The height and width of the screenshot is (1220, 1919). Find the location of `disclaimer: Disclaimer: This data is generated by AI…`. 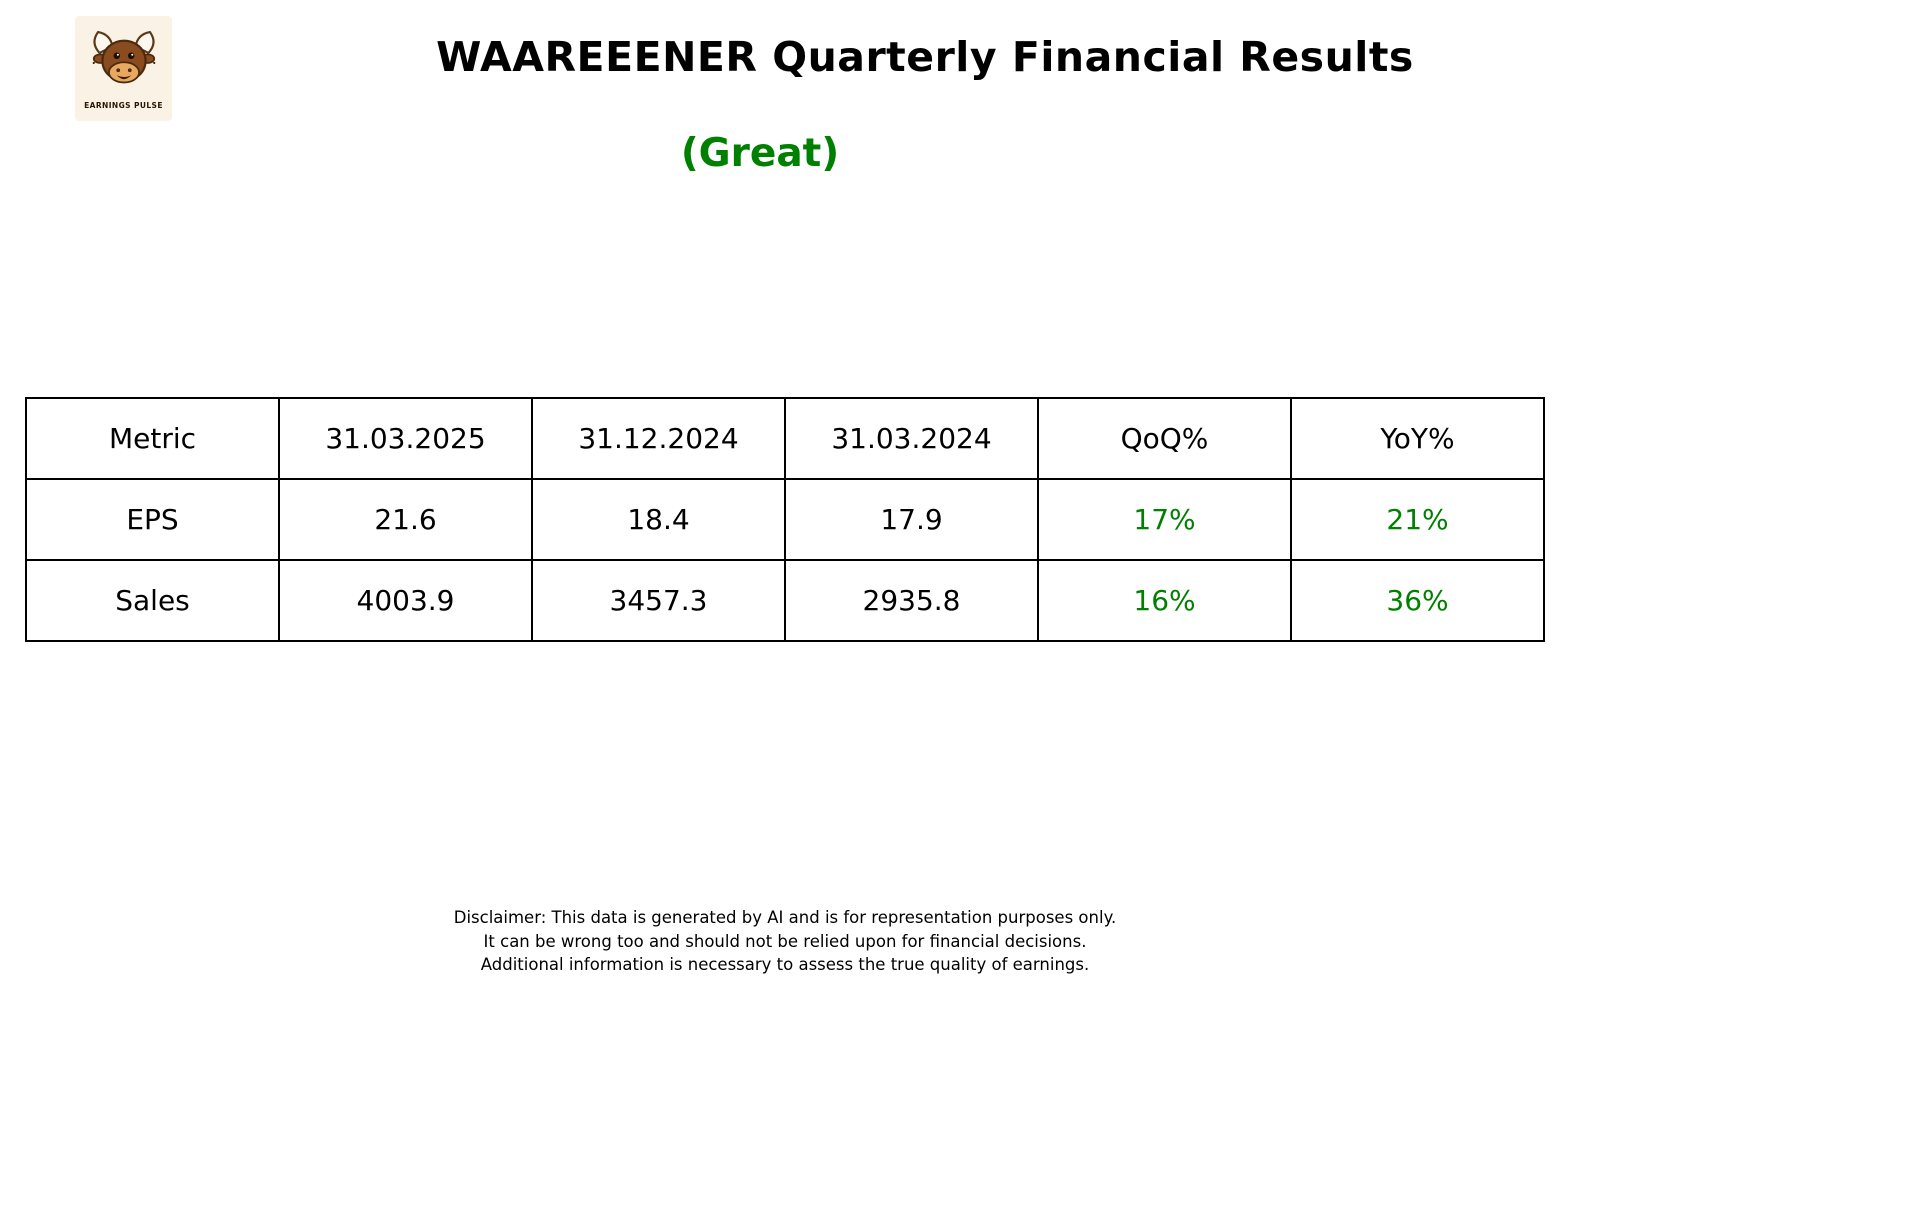

disclaimer: Disclaimer: This data is generated by AI… is located at coordinates (785, 941).